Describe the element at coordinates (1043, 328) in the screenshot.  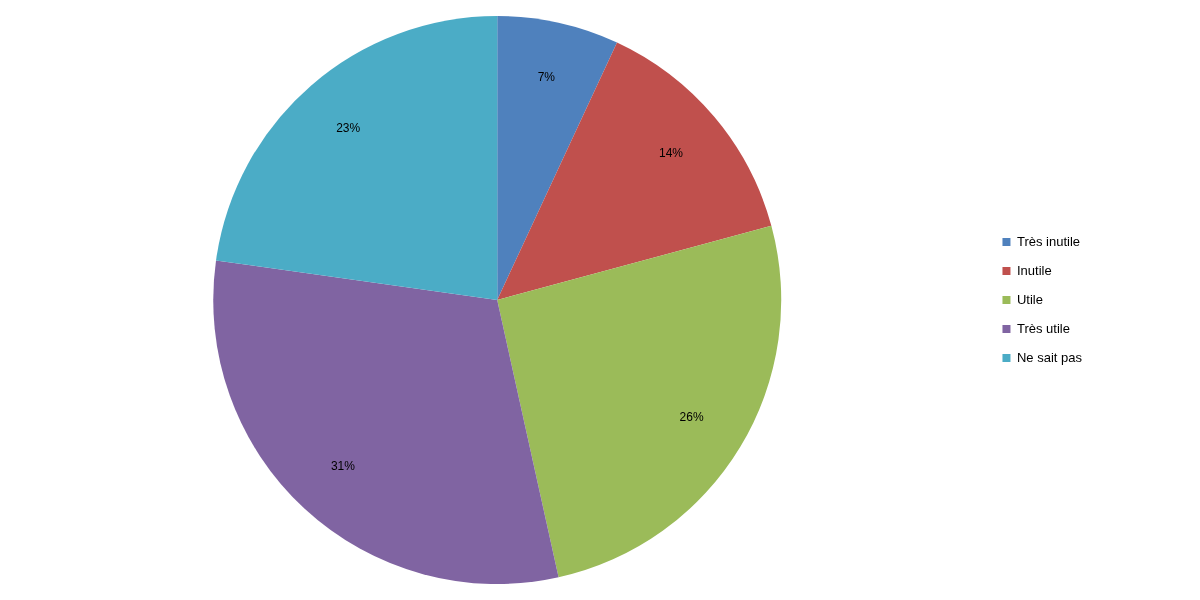
I see `legend-label: Très utile` at that location.